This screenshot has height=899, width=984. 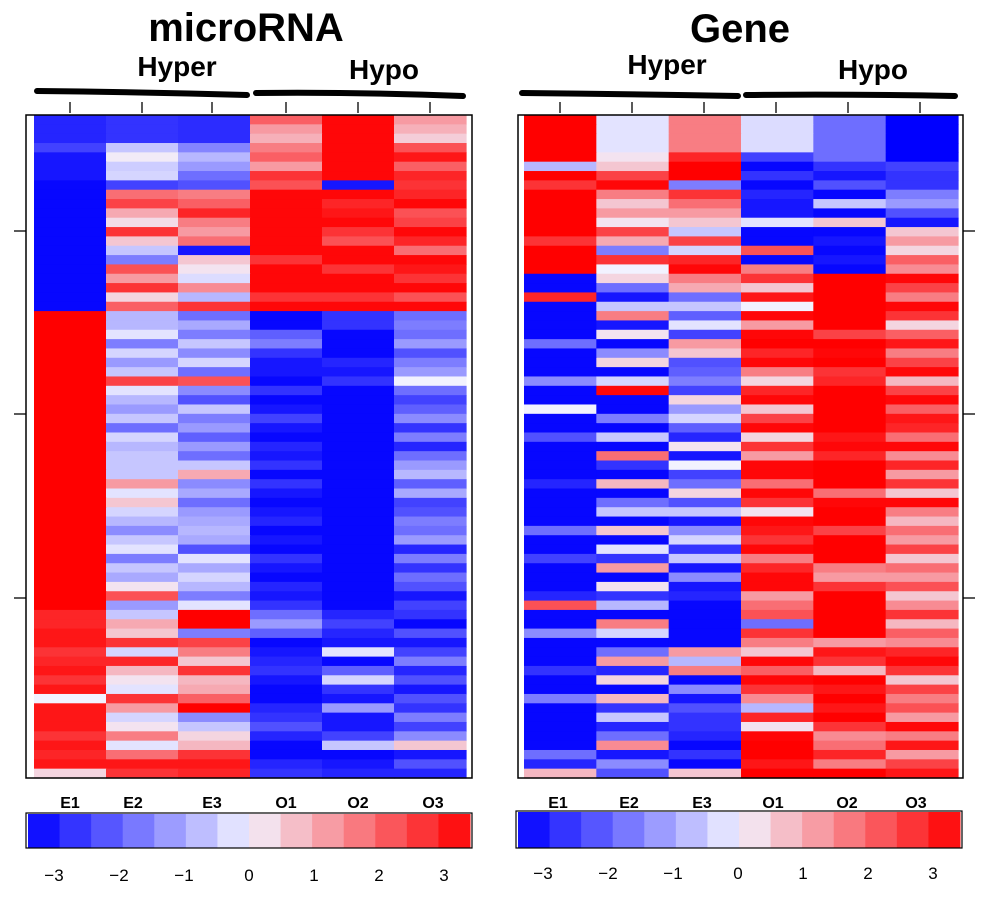 I want to click on column-ticks, so click(x=740, y=107).